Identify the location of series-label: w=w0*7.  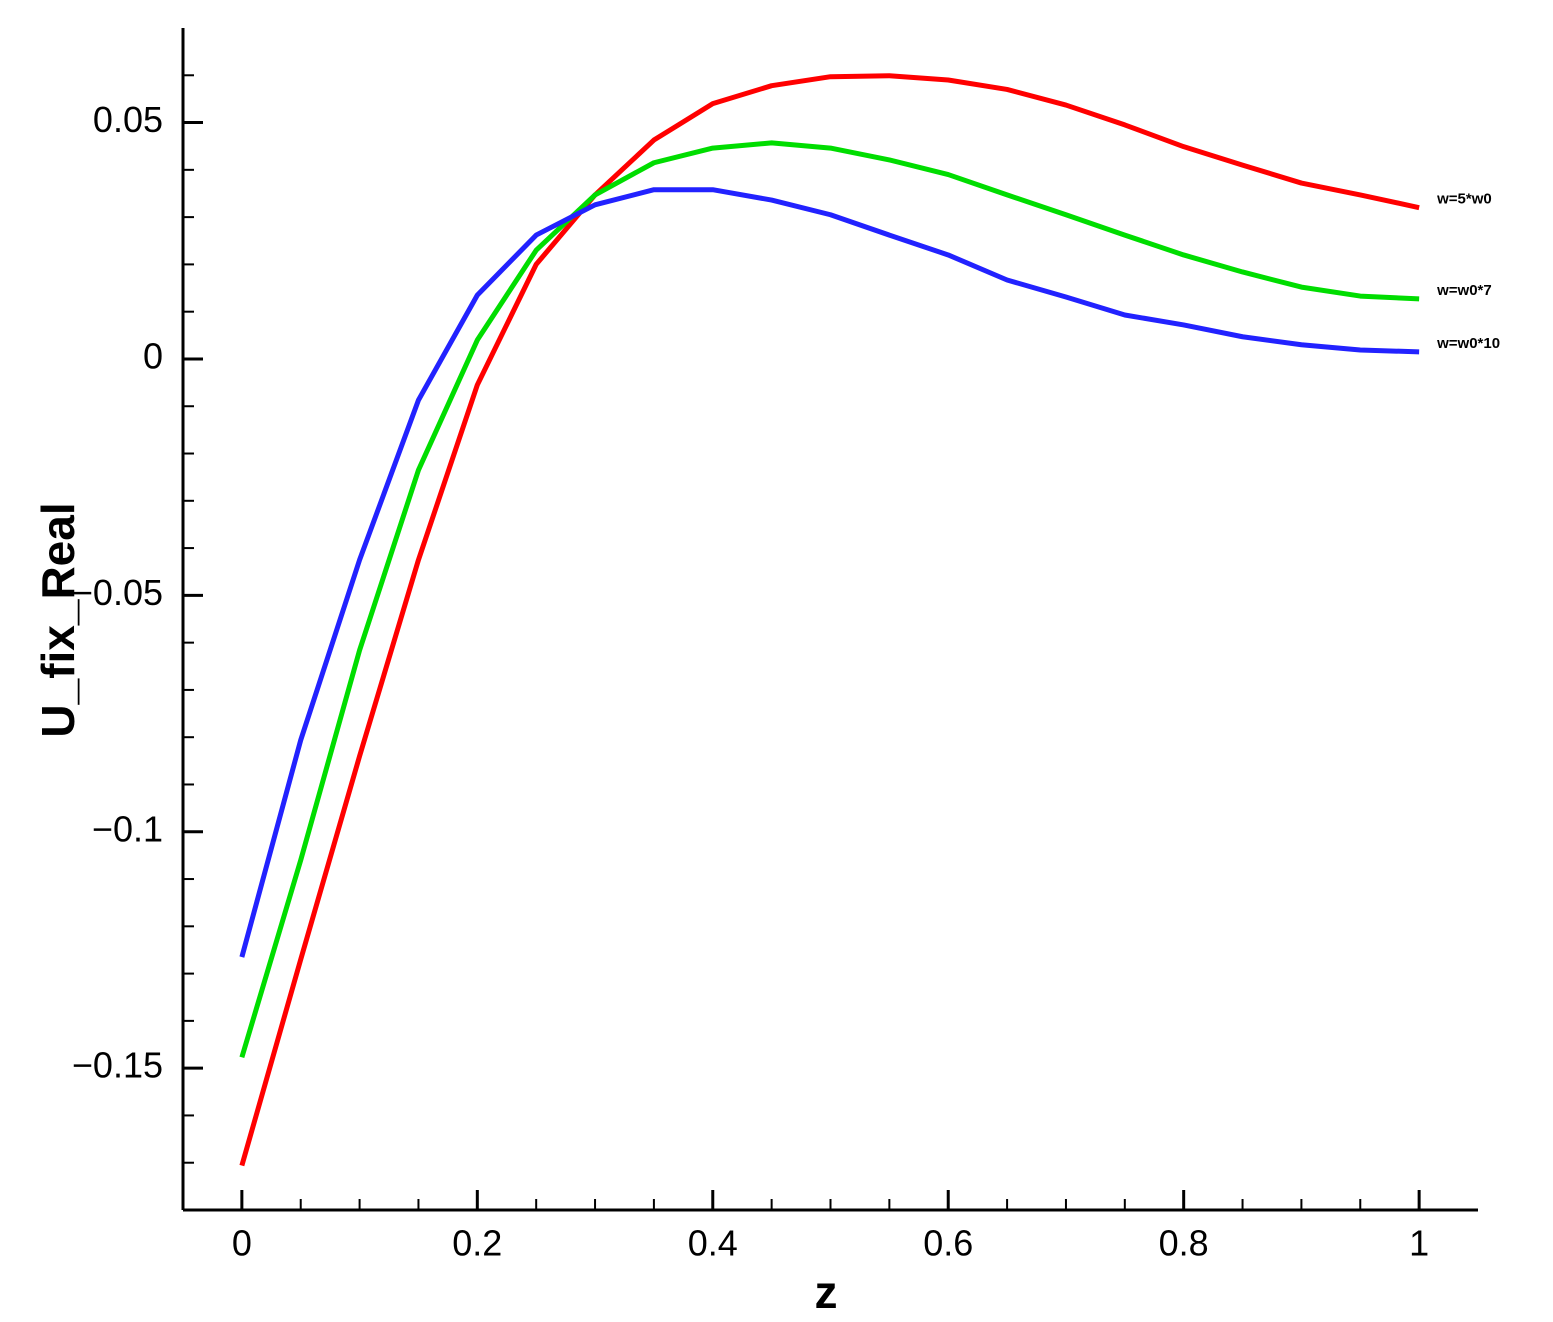
(1464, 290).